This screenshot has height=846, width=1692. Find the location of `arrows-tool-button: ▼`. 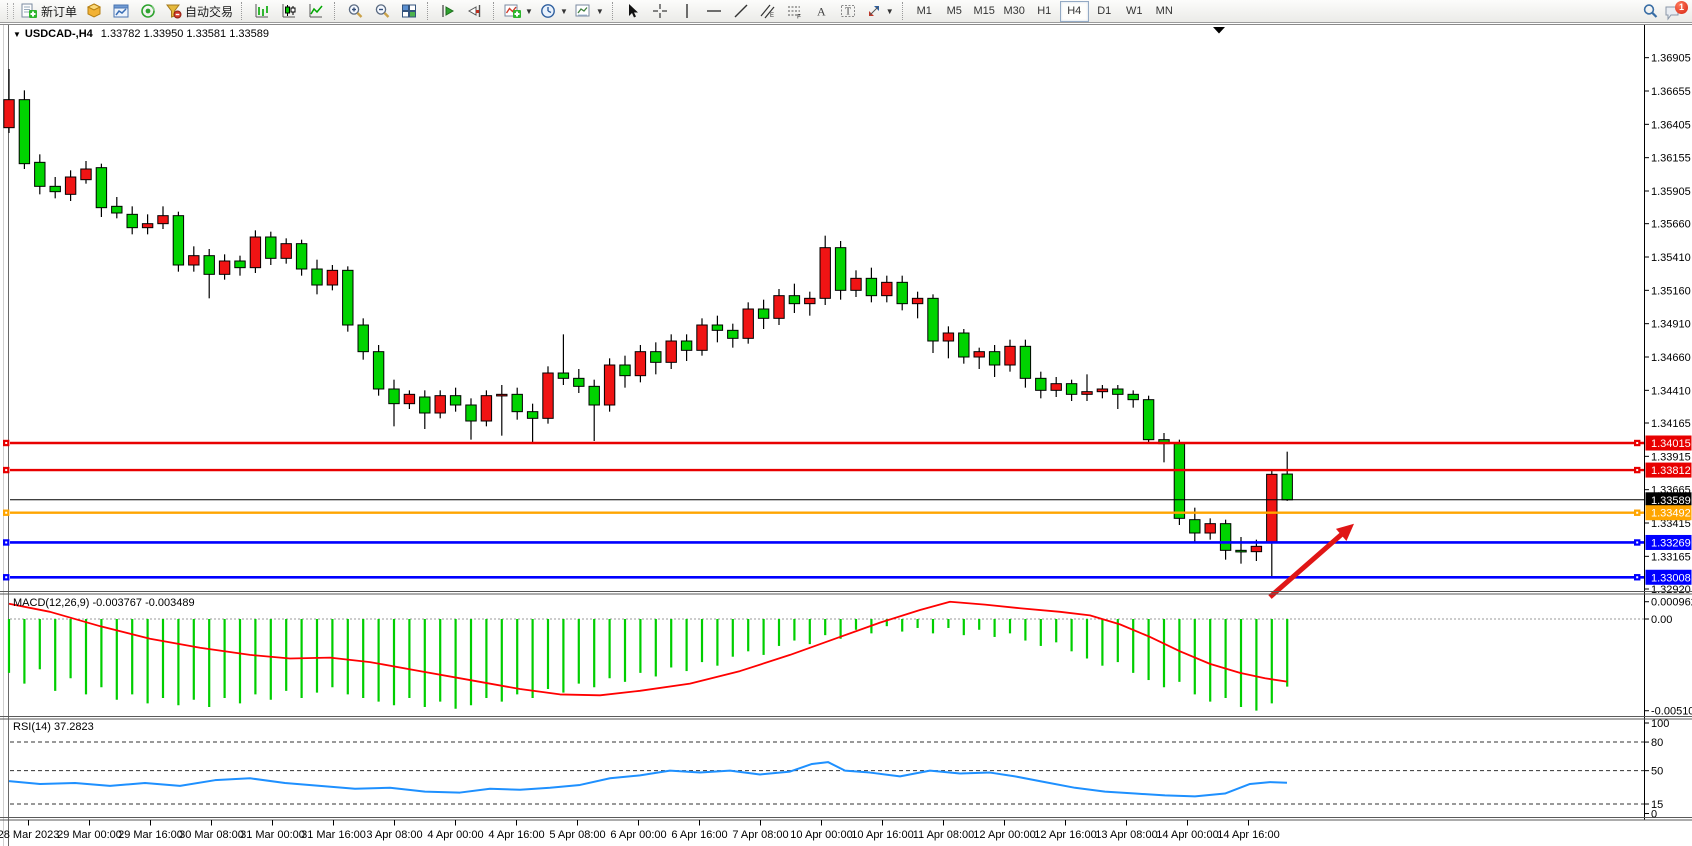

arrows-tool-button: ▼ is located at coordinates (880, 11).